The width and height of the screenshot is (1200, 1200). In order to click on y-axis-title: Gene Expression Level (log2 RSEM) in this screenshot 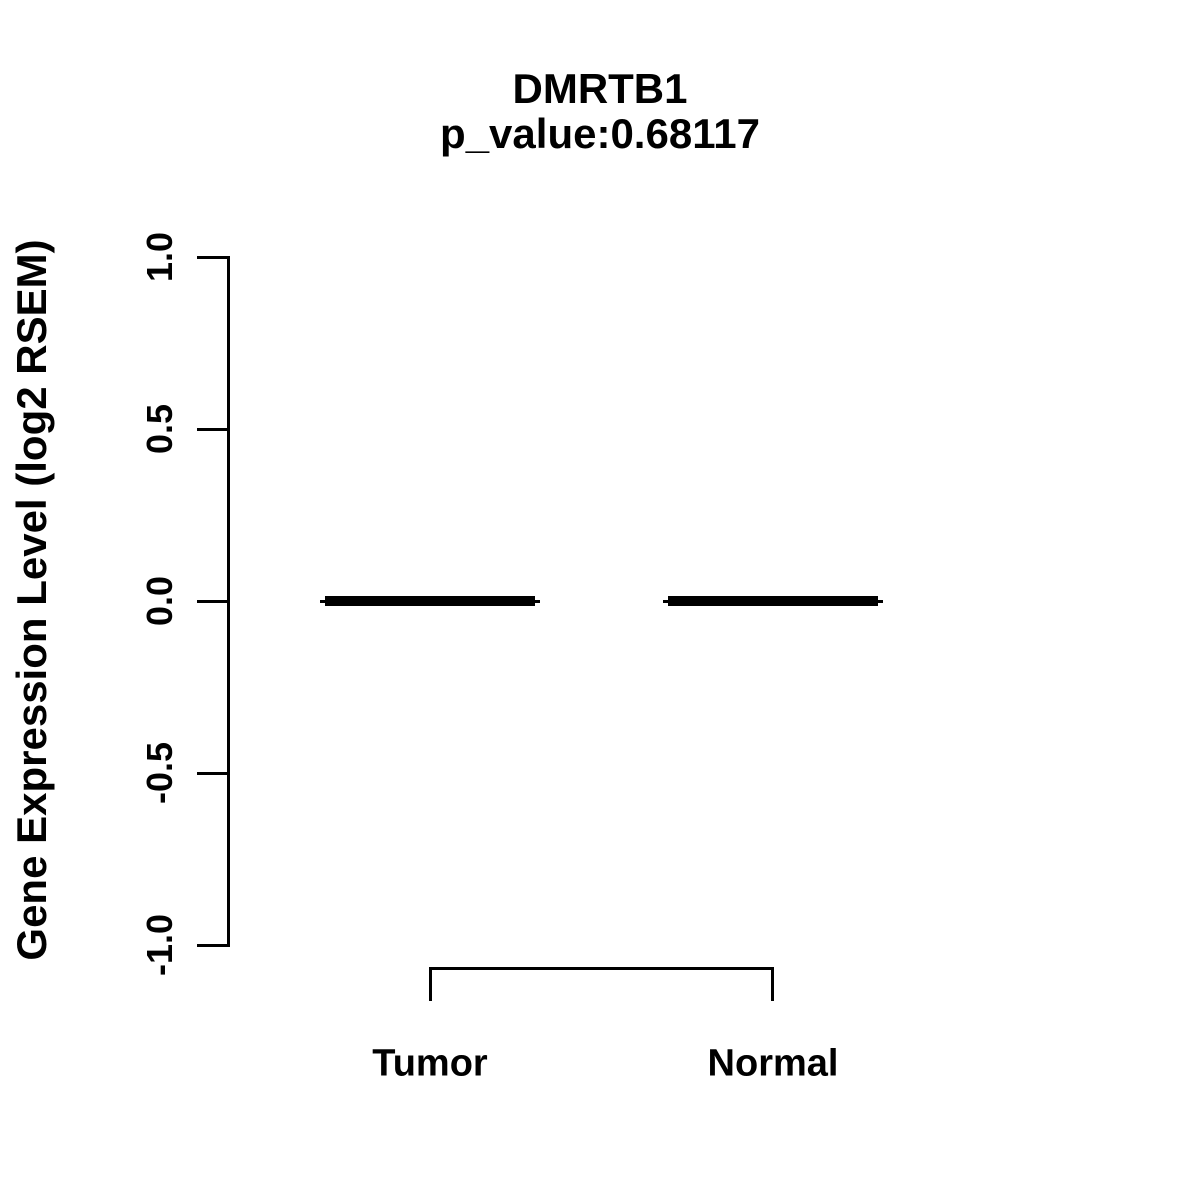, I will do `click(31, 600)`.